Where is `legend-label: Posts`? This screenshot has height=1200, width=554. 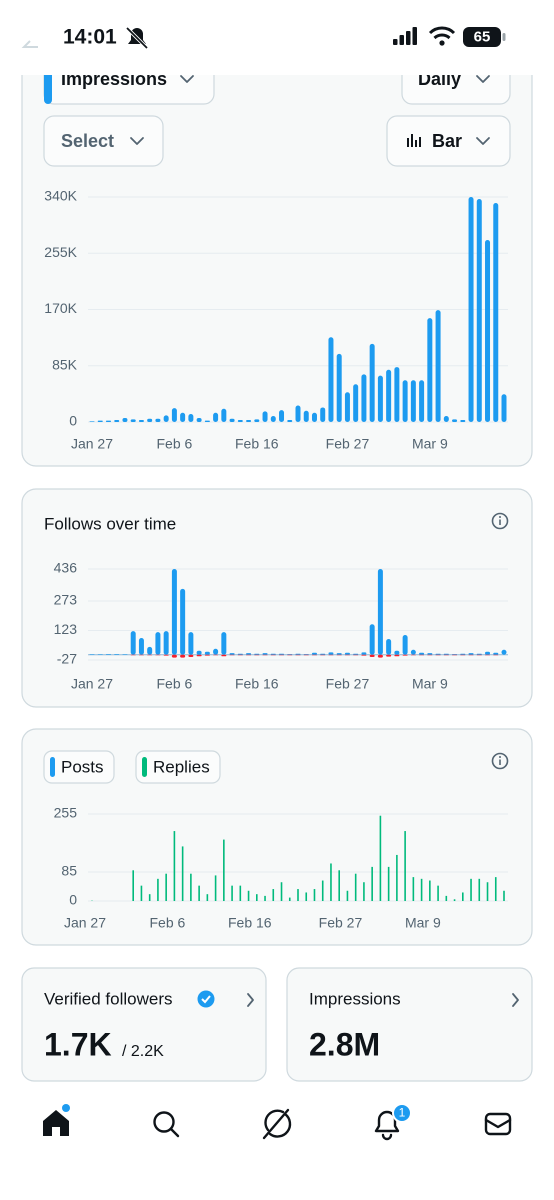
legend-label: Posts is located at coordinates (82, 766).